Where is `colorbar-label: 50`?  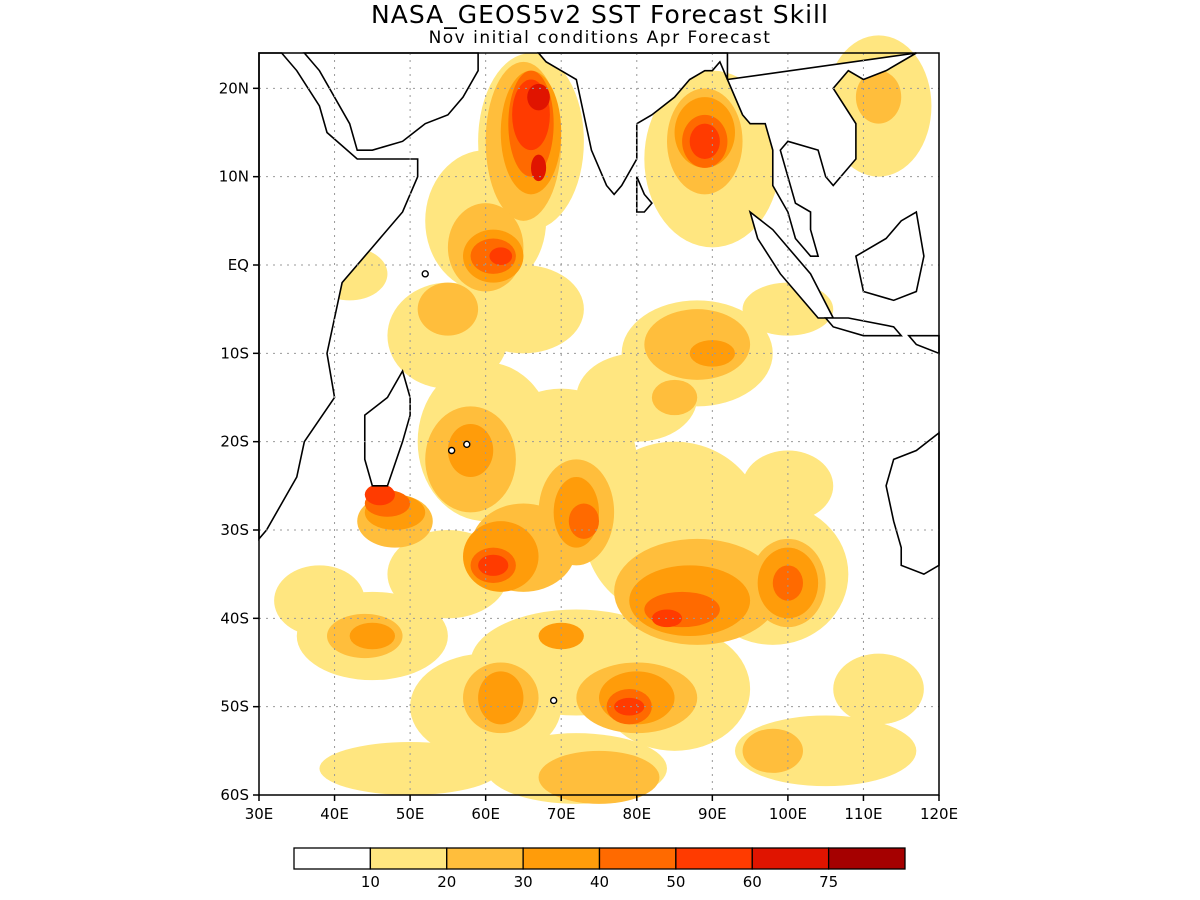 colorbar-label: 50 is located at coordinates (675, 882).